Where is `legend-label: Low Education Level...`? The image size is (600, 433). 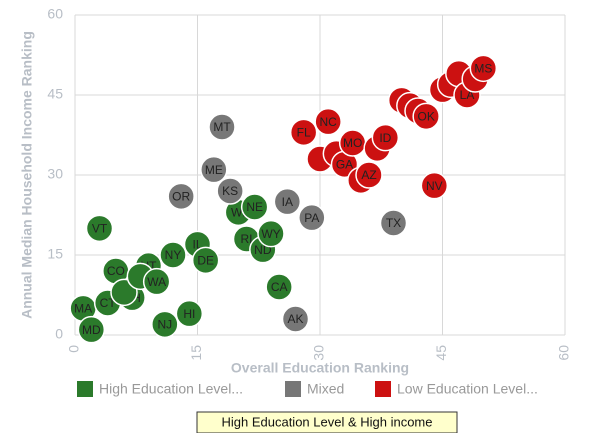
legend-label: Low Education Level... is located at coordinates (467, 389).